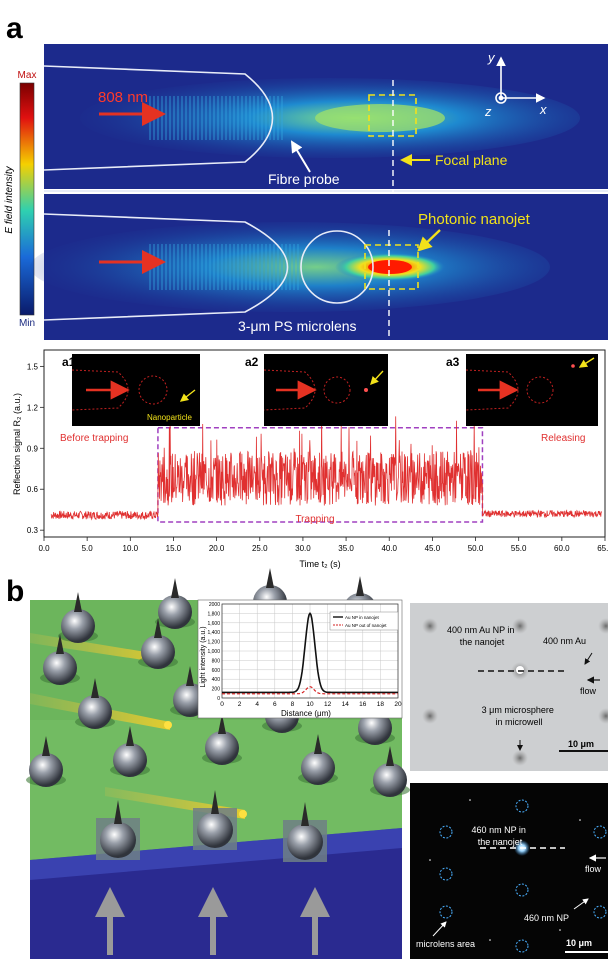 The height and width of the screenshot is (959, 608). What do you see at coordinates (364, 621) in the screenshot?
I see `inset-chart-legend: Au NP in nanojet Au NP out of nanojet` at bounding box center [364, 621].